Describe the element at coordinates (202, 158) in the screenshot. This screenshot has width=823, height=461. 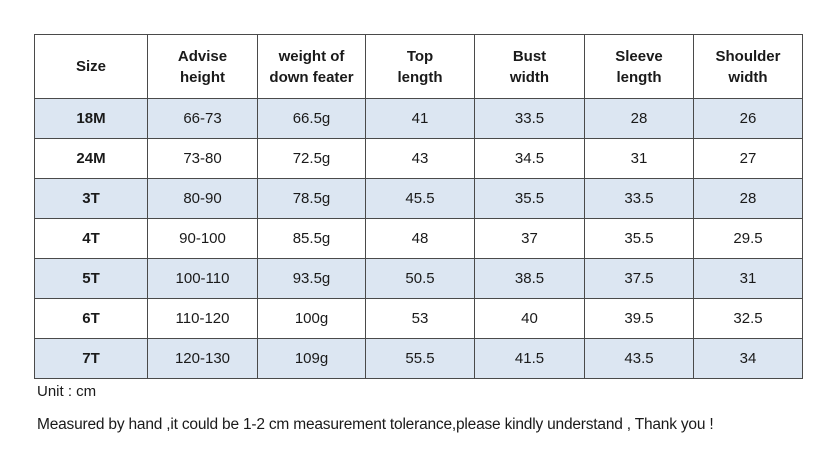
I see `table-cell: 73-80` at that location.